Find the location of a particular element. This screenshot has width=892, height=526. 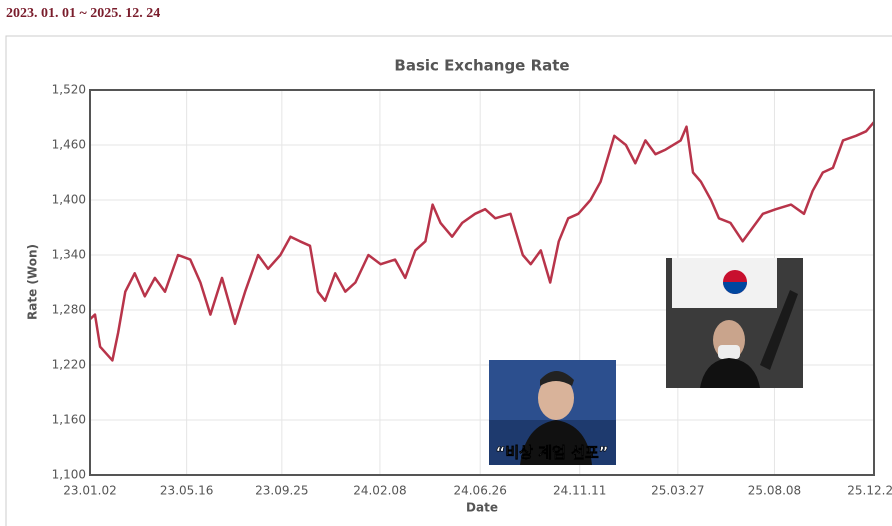

y-tick-label: 1,340 is located at coordinates (69, 255).